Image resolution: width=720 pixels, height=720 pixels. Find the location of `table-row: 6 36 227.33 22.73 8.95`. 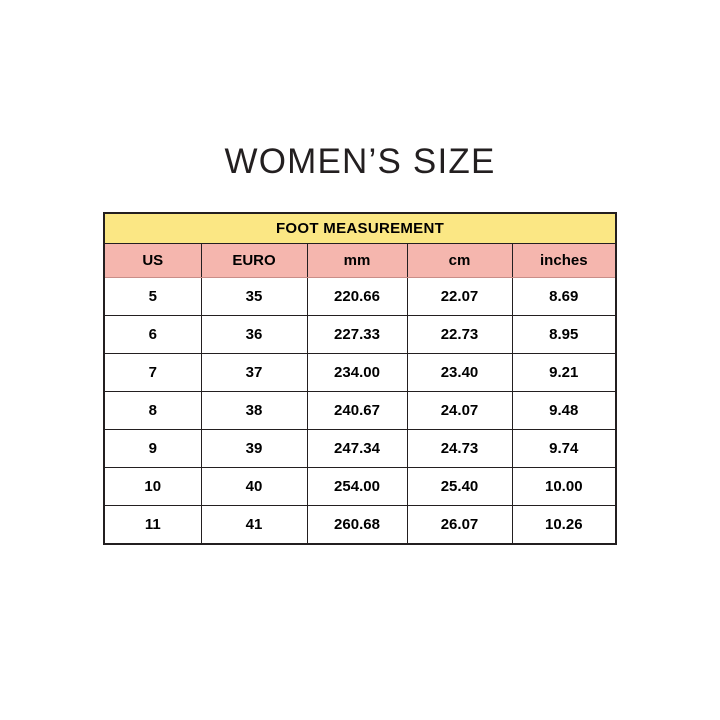

table-row: 6 36 227.33 22.73 8.95 is located at coordinates (360, 334).